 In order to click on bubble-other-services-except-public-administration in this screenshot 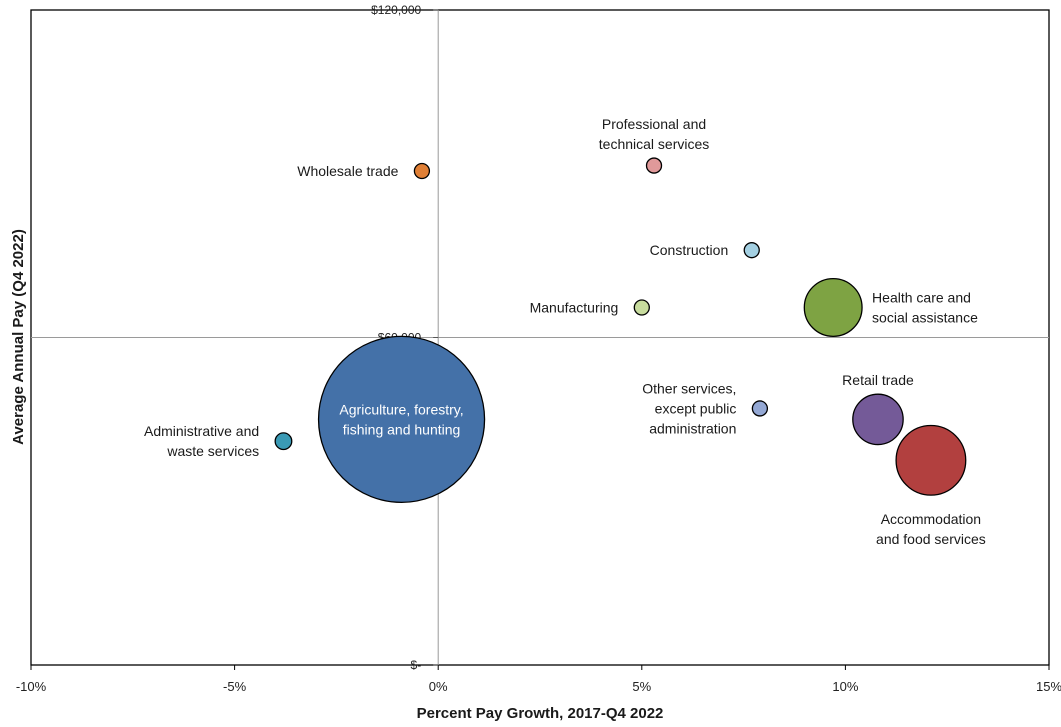, I will do `click(760, 408)`.